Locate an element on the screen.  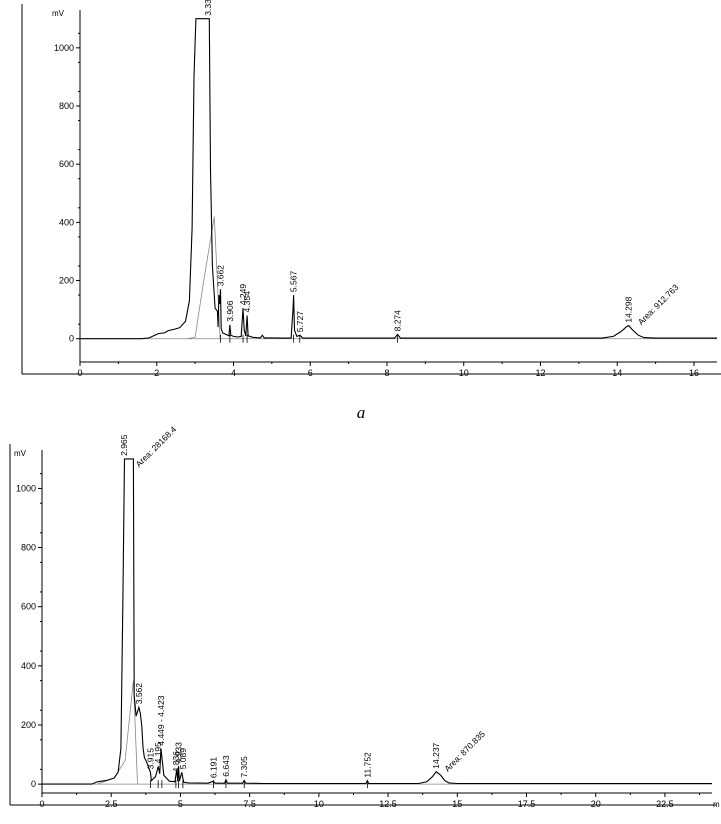
area-label: Area: 870.835 is located at coordinates (464, 751).